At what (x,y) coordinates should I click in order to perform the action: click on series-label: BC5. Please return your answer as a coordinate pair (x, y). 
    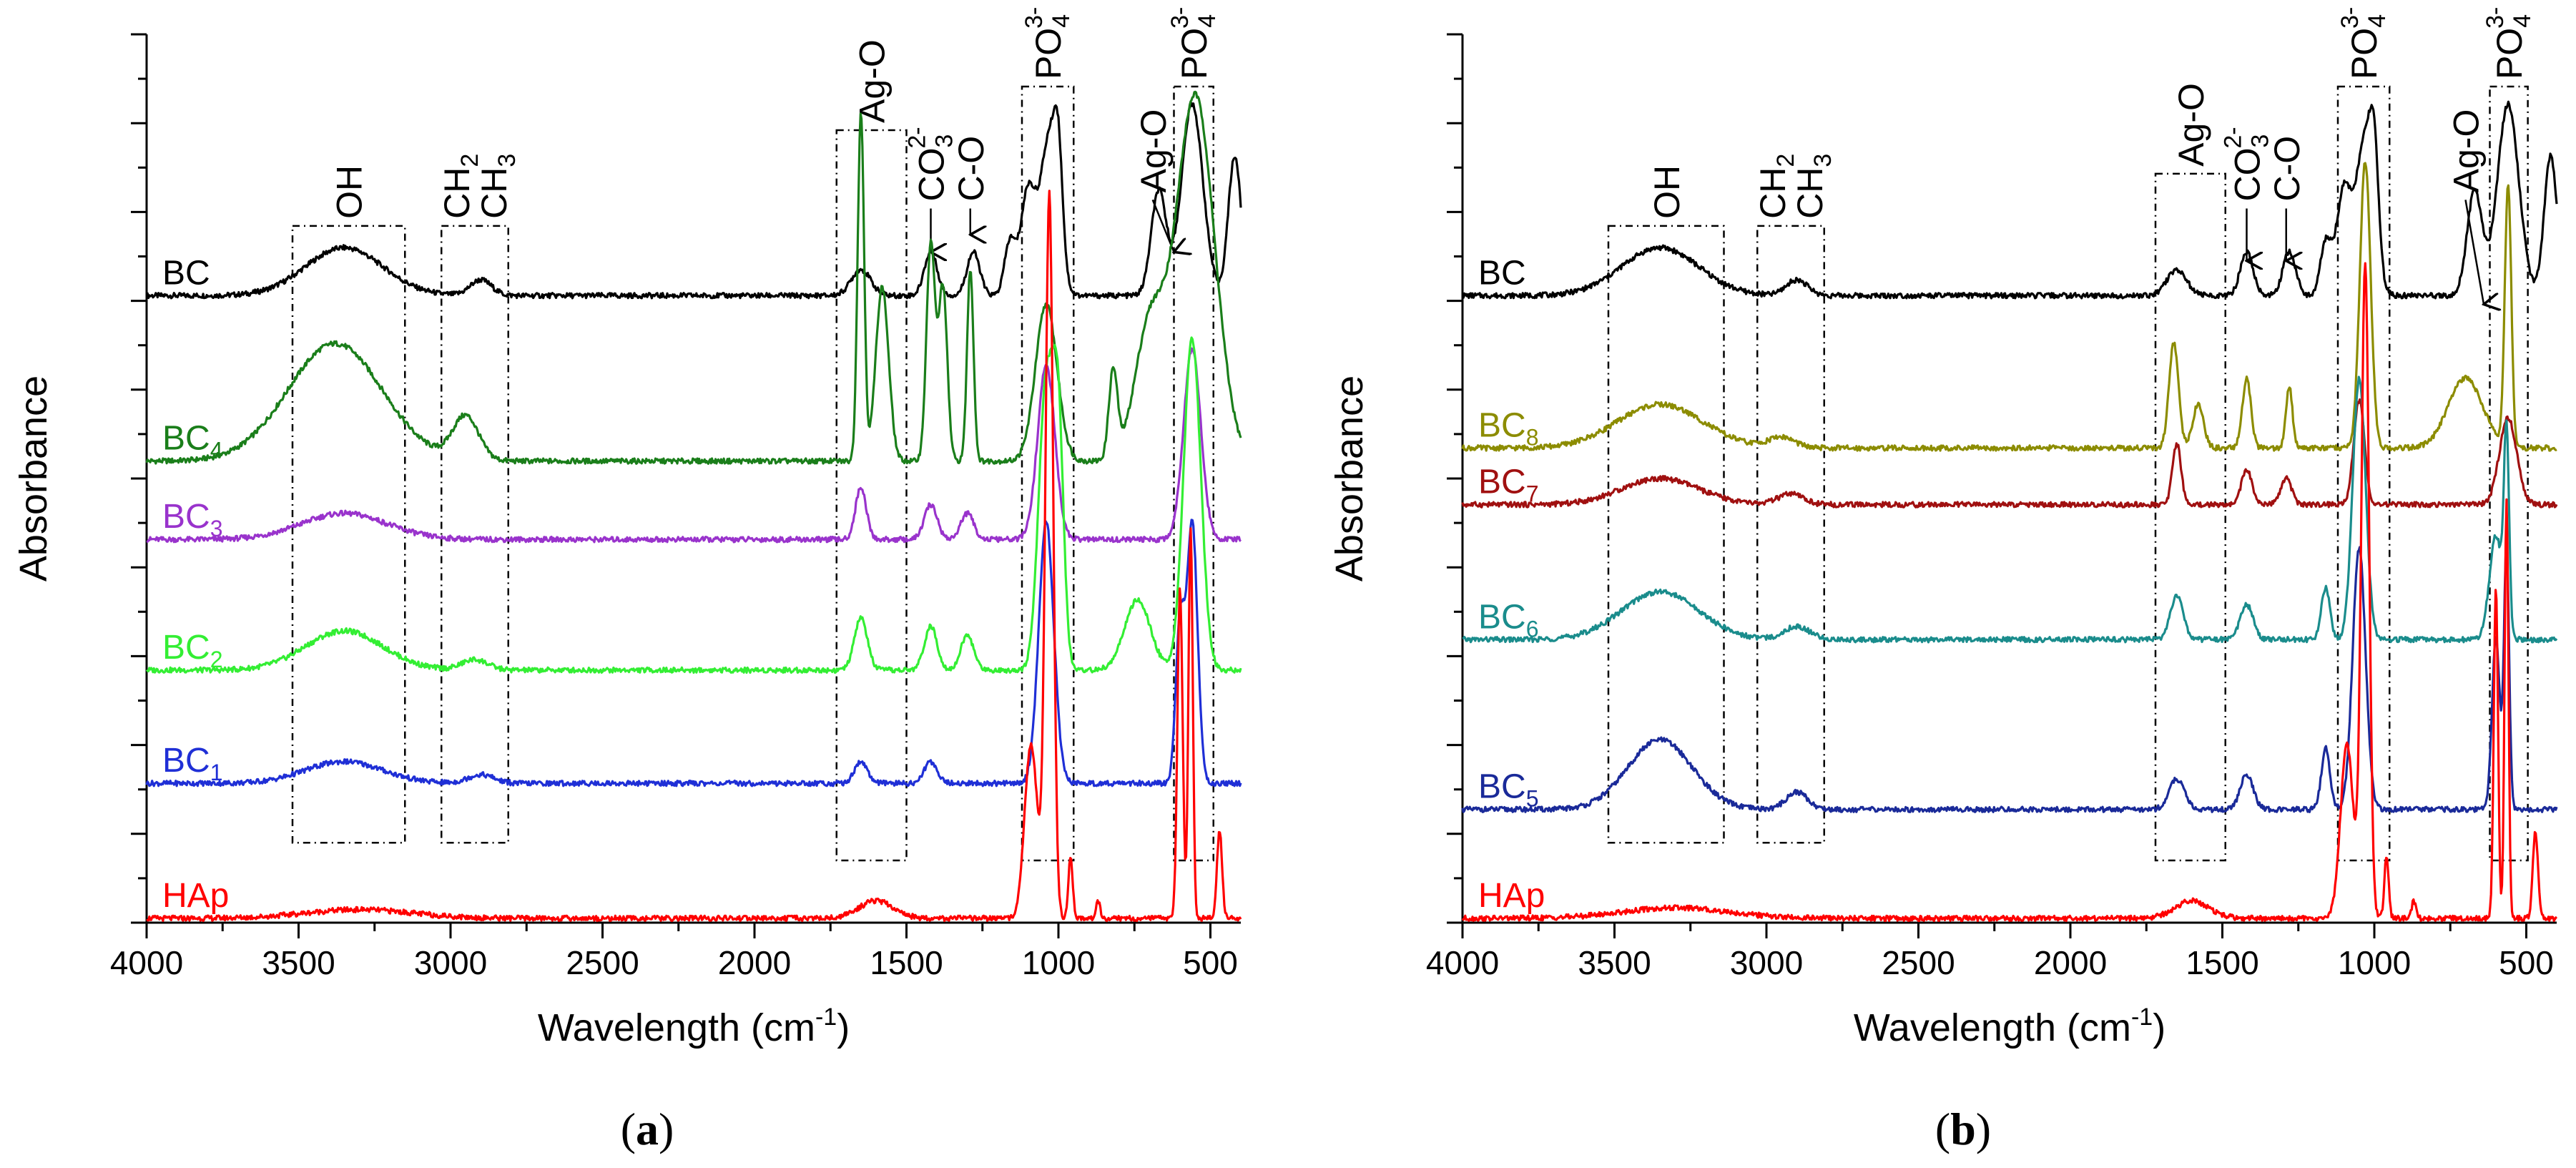
    Looking at the image, I should click on (1508, 790).